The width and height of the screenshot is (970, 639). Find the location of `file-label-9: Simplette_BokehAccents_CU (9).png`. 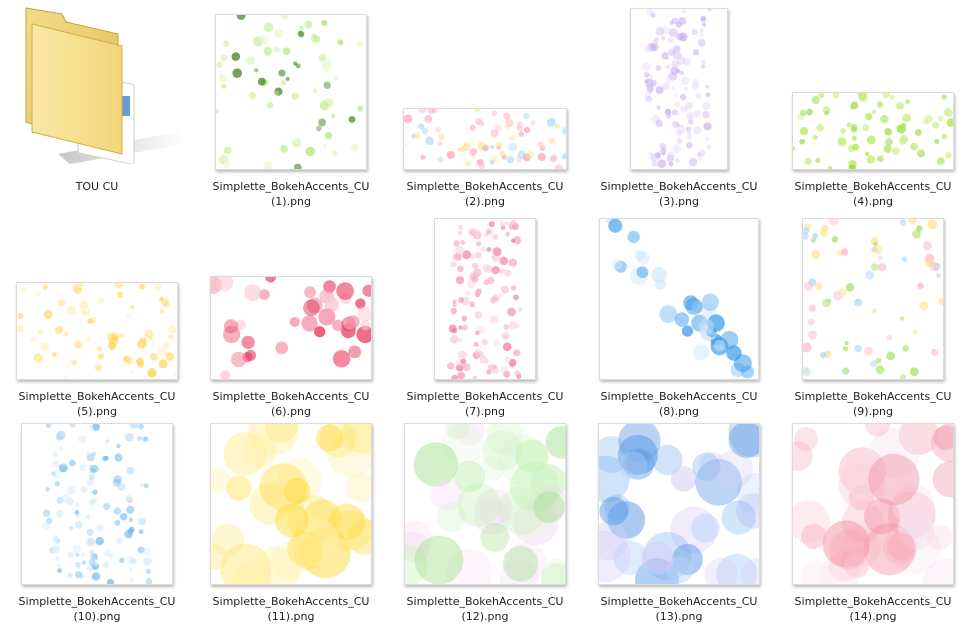

file-label-9: Simplette_BokehAccents_CU (9).png is located at coordinates (873, 404).